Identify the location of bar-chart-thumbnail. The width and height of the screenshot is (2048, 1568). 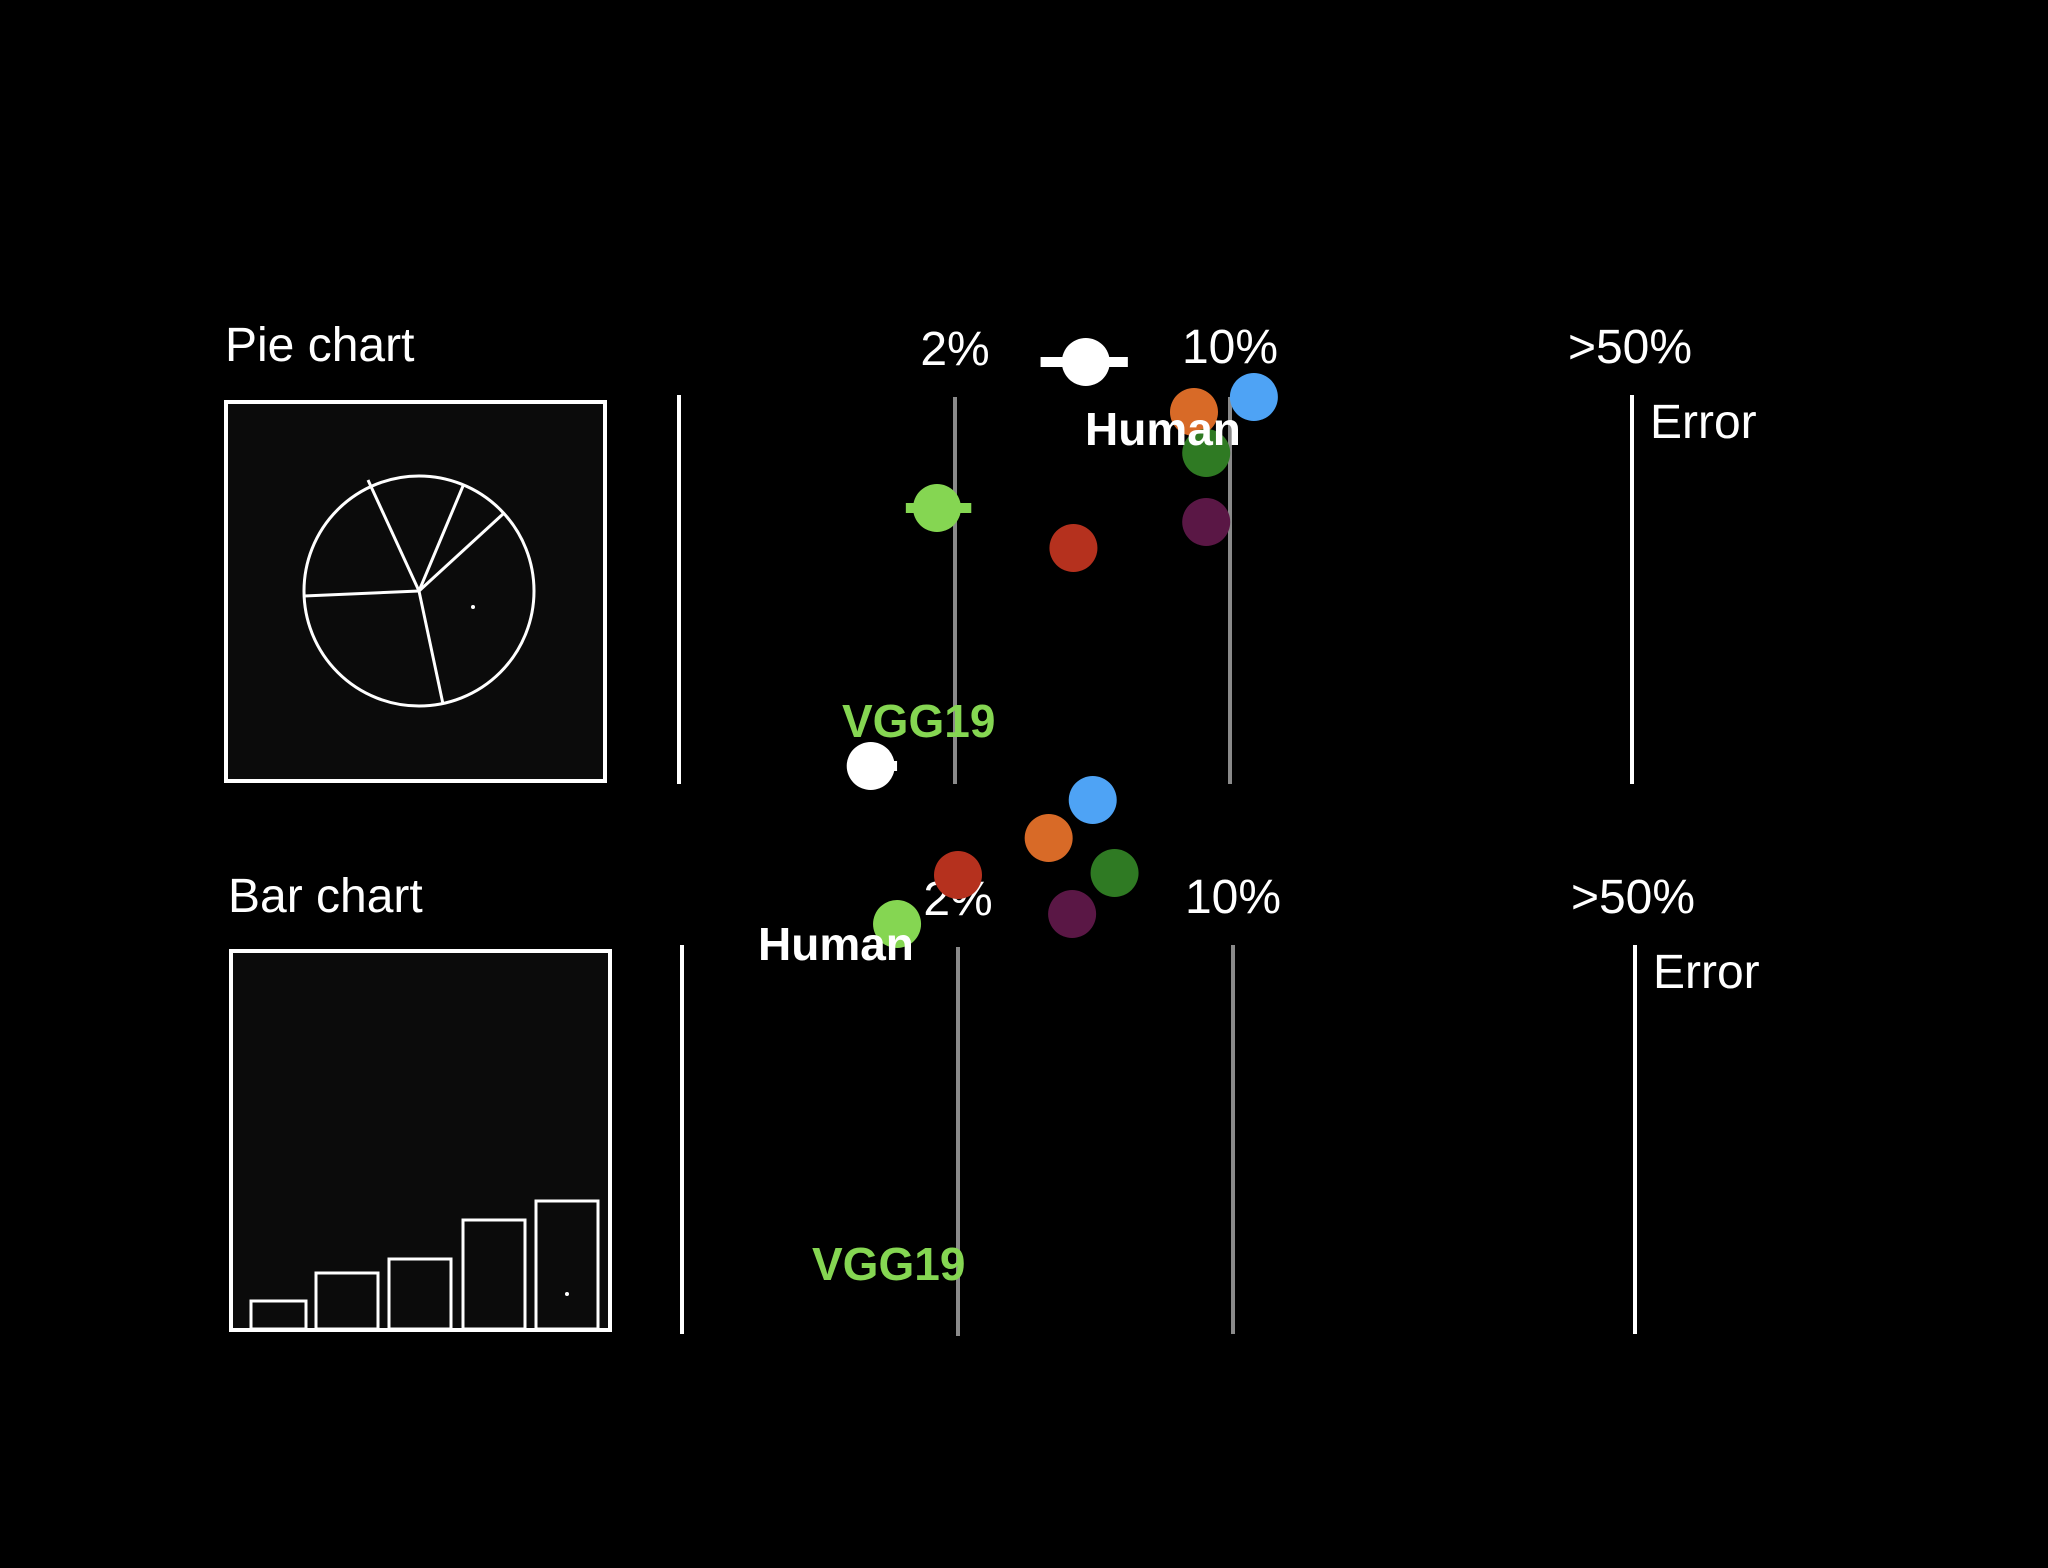
(420, 1140).